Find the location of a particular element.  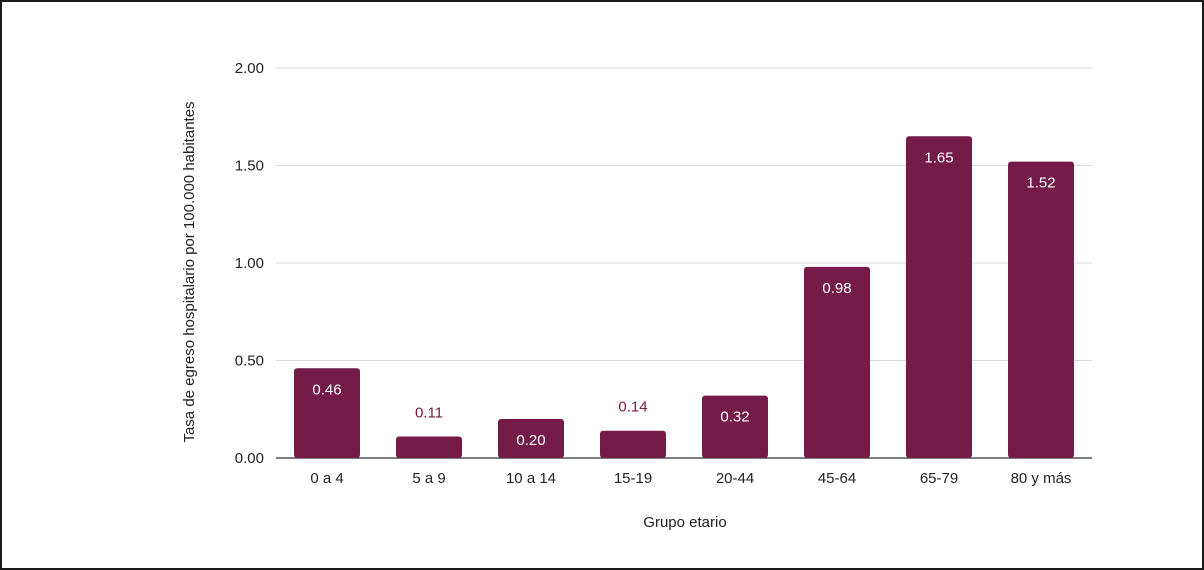

y-axis-ticks: 0.00 0.50 1.00 1.50 2.00 is located at coordinates (249, 263).